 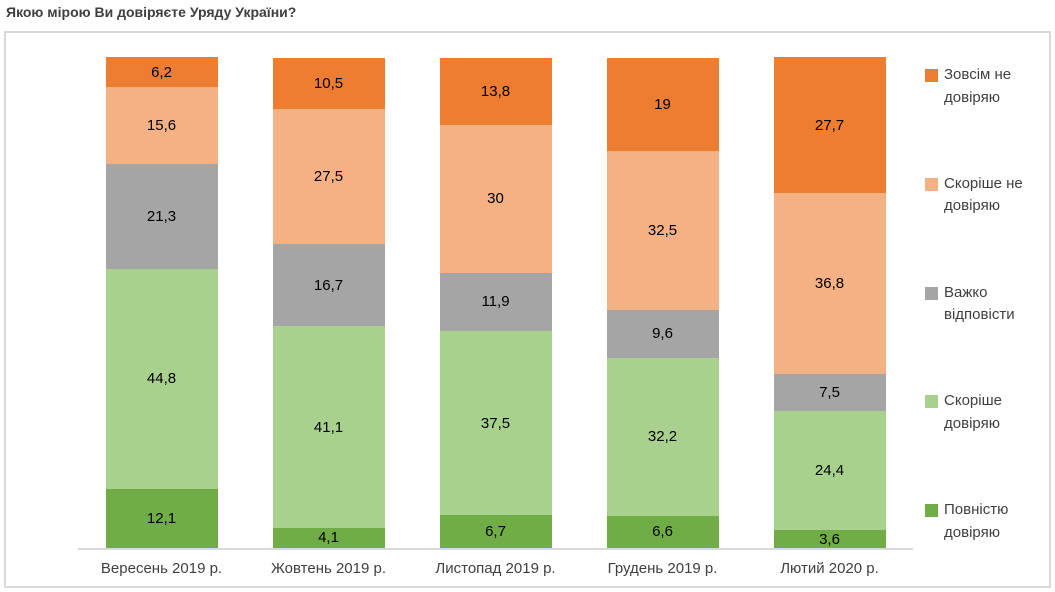 I want to click on value-label: 13,8, so click(x=495, y=91).